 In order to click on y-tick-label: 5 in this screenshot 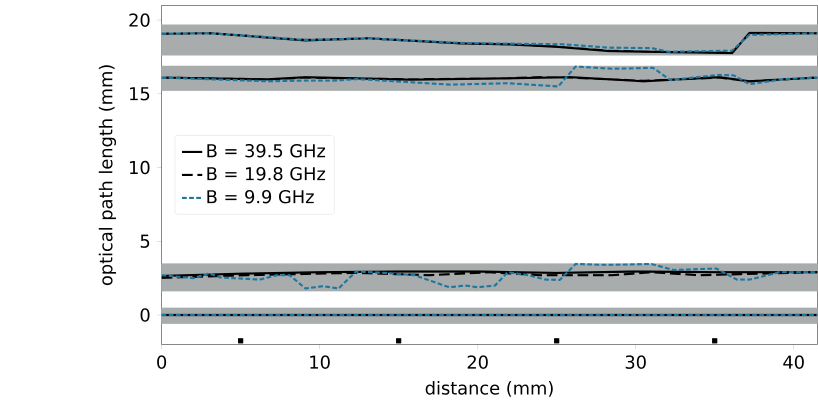, I will do `click(145, 241)`.